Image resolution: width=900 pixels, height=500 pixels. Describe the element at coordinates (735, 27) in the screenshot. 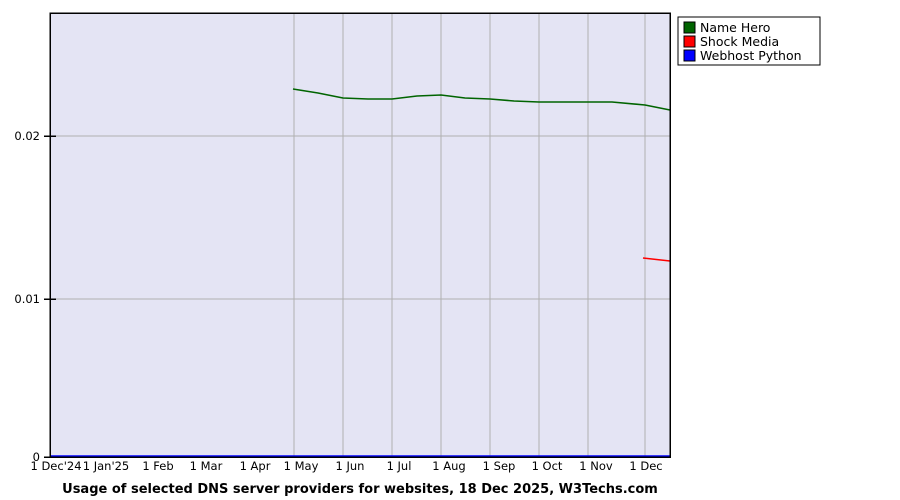

I see `legend-label-name-hero: Name Hero` at that location.